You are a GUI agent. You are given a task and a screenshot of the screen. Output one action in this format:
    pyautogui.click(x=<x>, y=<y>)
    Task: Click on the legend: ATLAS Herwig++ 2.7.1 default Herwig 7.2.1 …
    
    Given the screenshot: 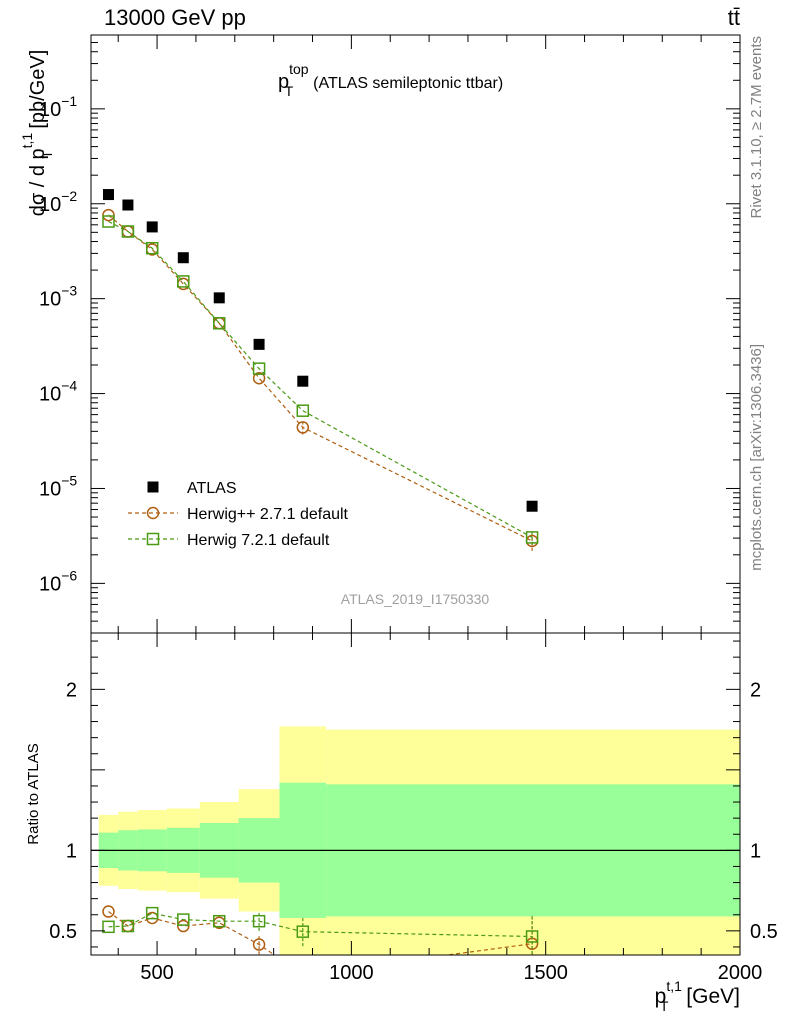 What is the action you would take?
    pyautogui.click(x=238, y=514)
    